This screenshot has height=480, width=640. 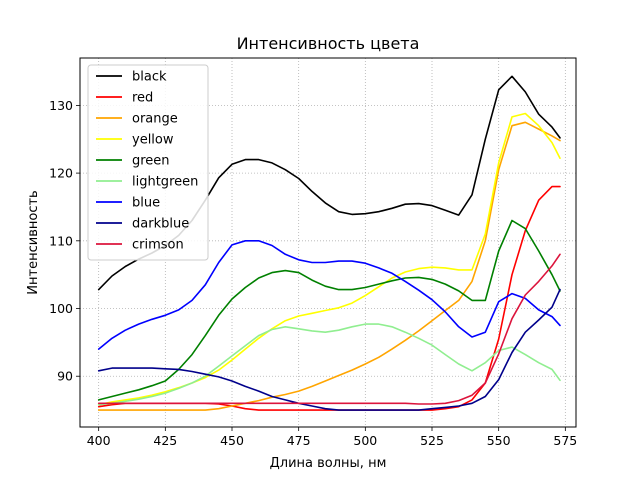 I want to click on legend-label: yellow, so click(x=153, y=140).